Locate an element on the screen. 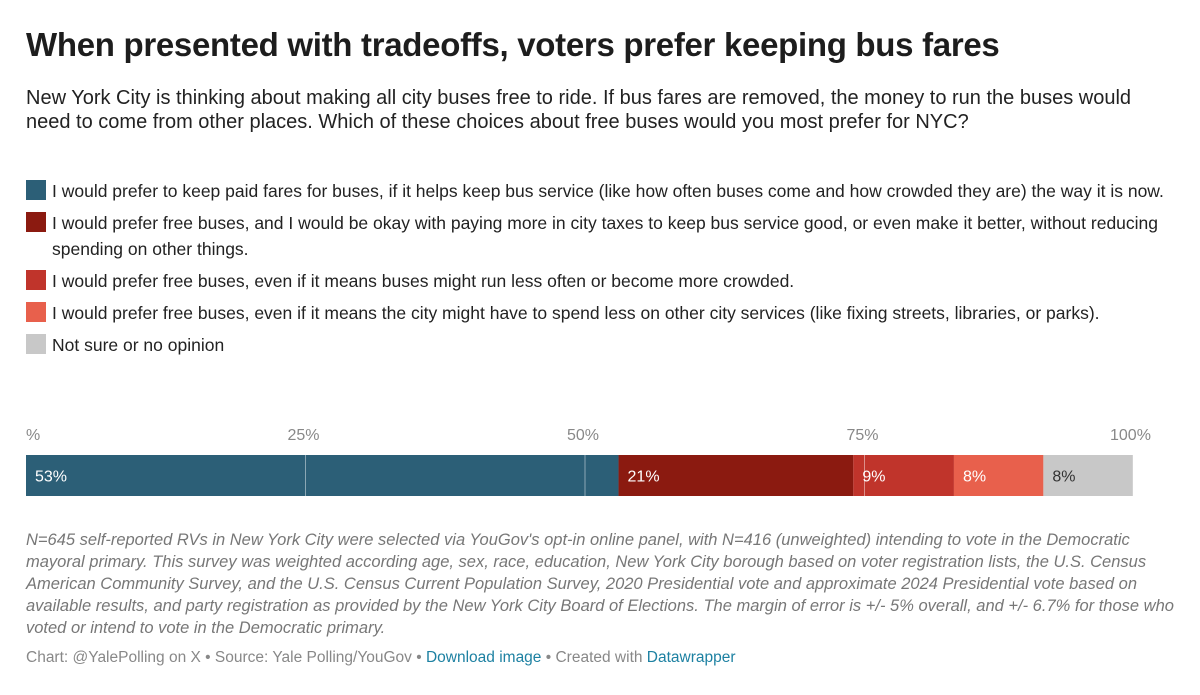 This screenshot has width=1200, height=695. axis-tick-label: 25% is located at coordinates (303, 435).